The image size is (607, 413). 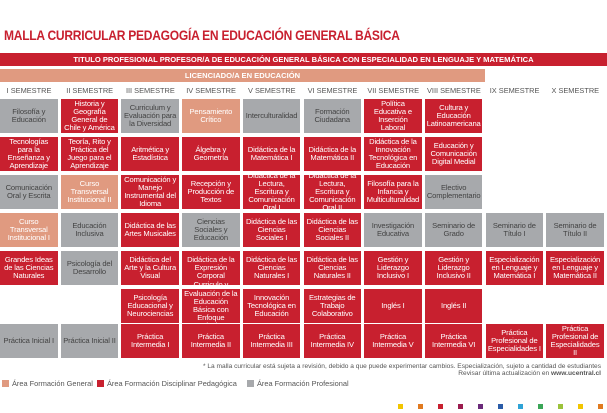 What do you see at coordinates (172, 383) in the screenshot?
I see `legend-label: Área Formación Disciplinar Pedagógica` at bounding box center [172, 383].